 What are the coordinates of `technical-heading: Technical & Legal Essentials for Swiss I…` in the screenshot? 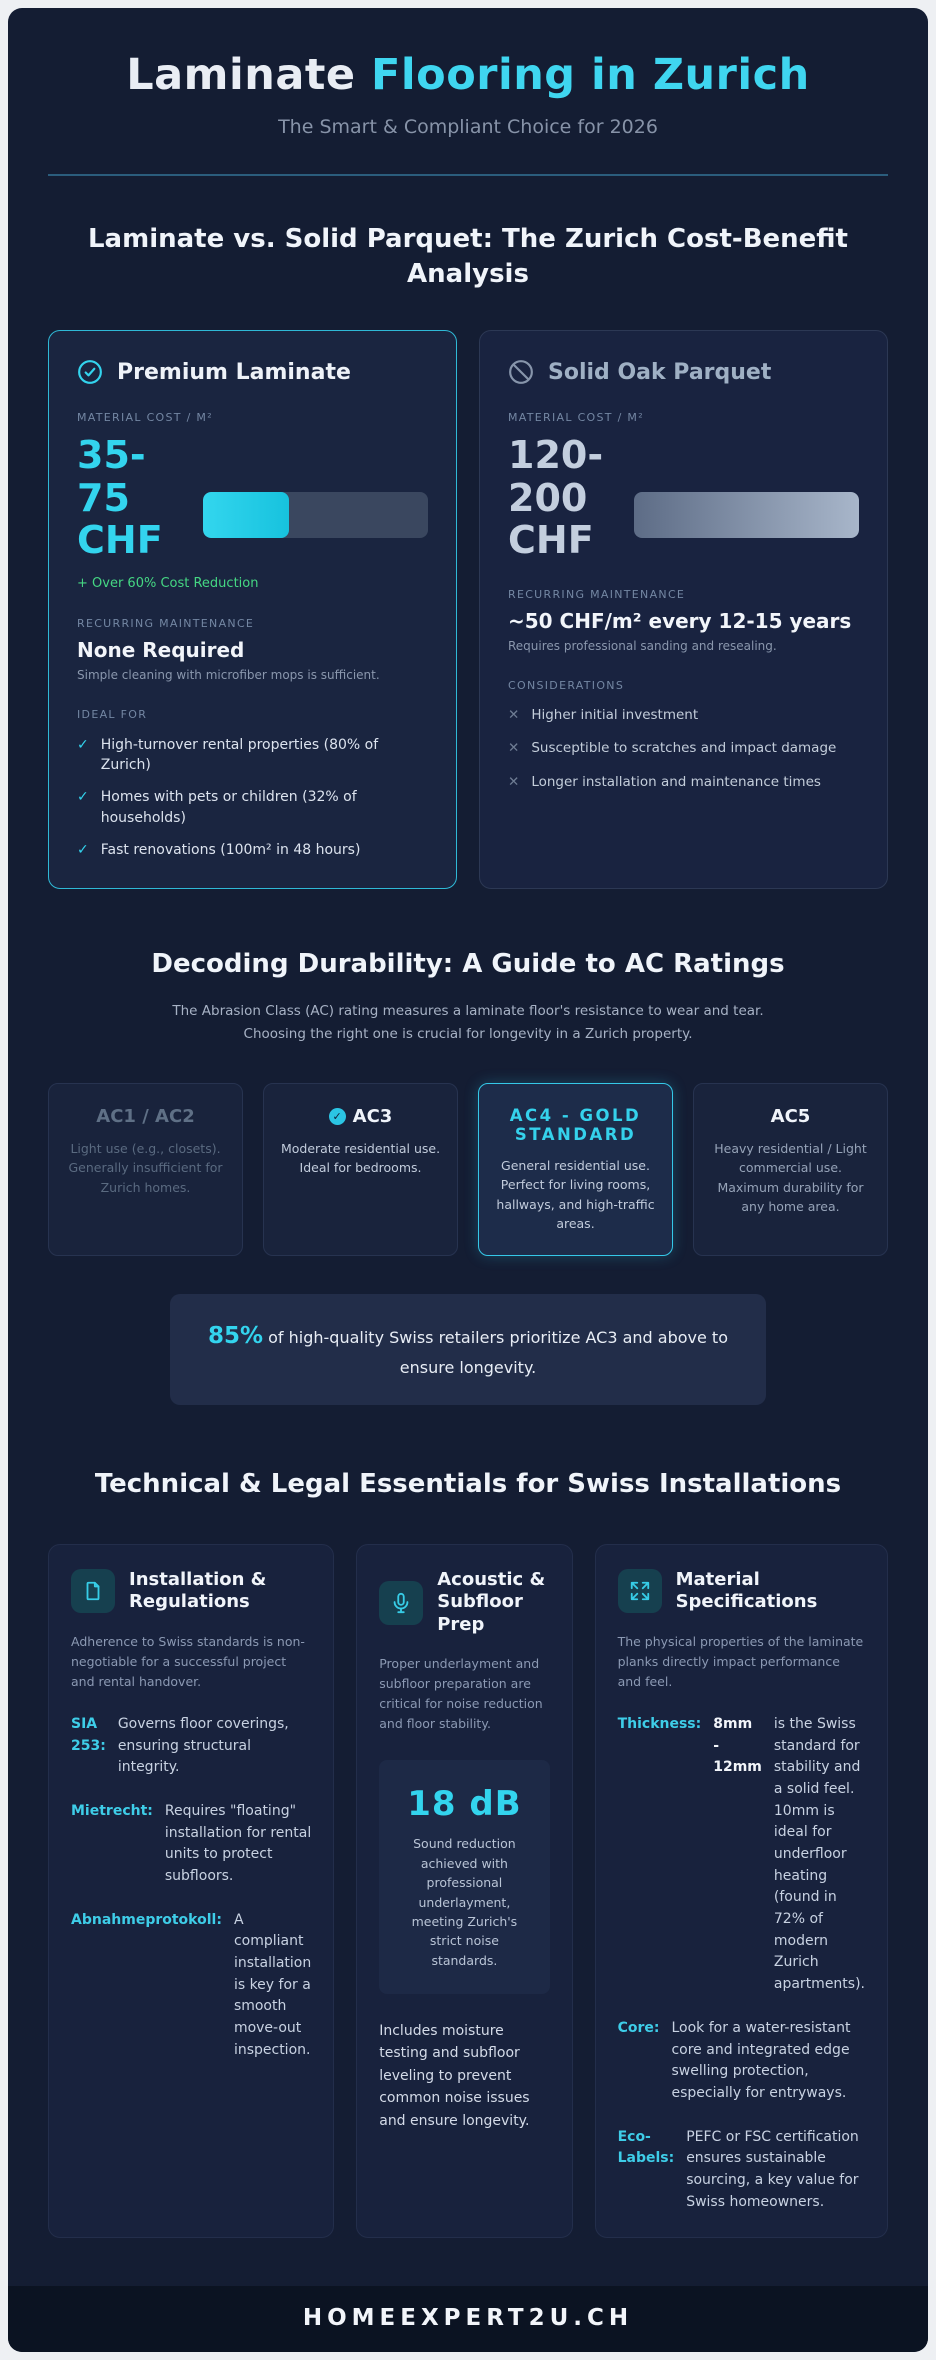 It's located at (468, 1483).